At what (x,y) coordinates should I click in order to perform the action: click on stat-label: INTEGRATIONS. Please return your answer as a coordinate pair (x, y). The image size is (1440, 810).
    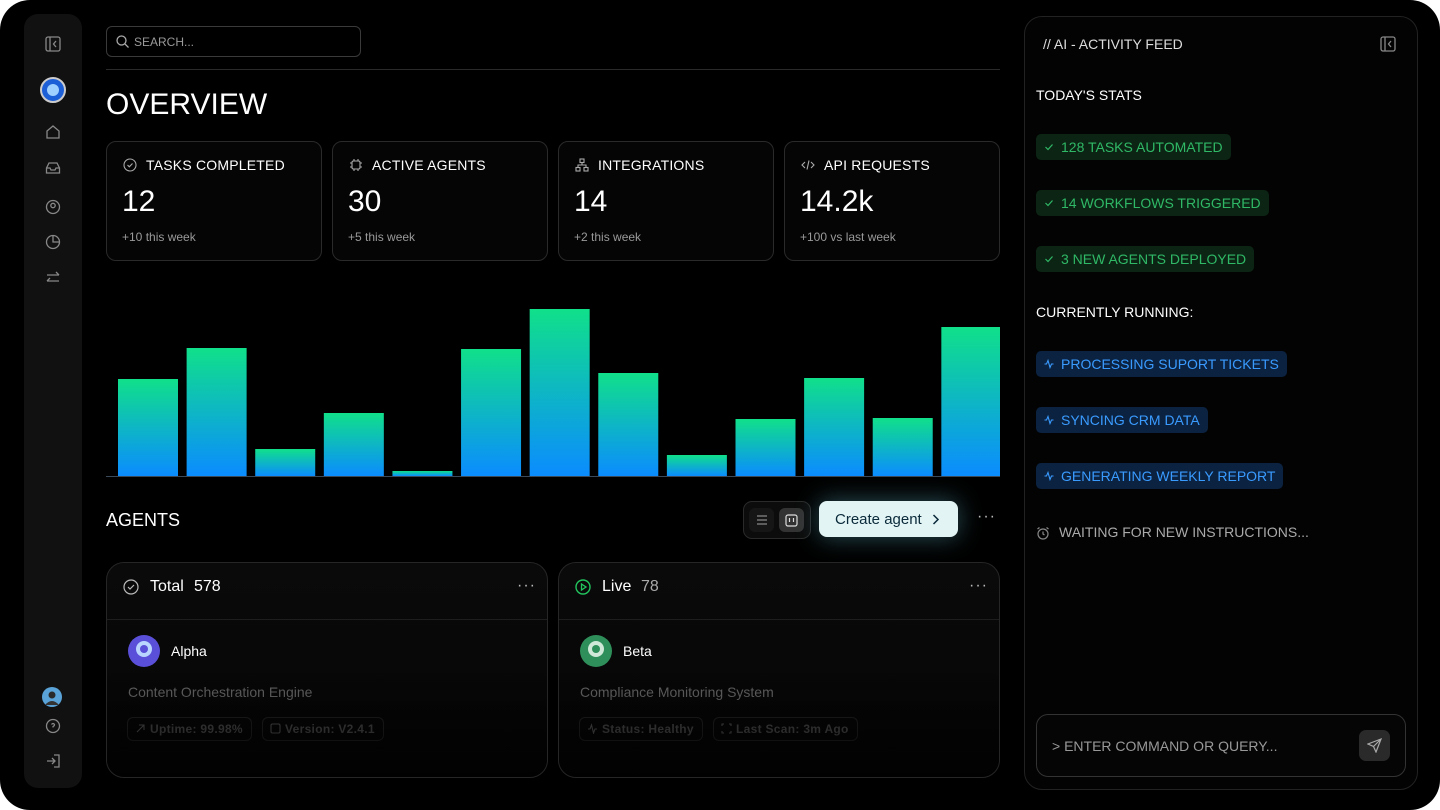
    Looking at the image, I should click on (651, 165).